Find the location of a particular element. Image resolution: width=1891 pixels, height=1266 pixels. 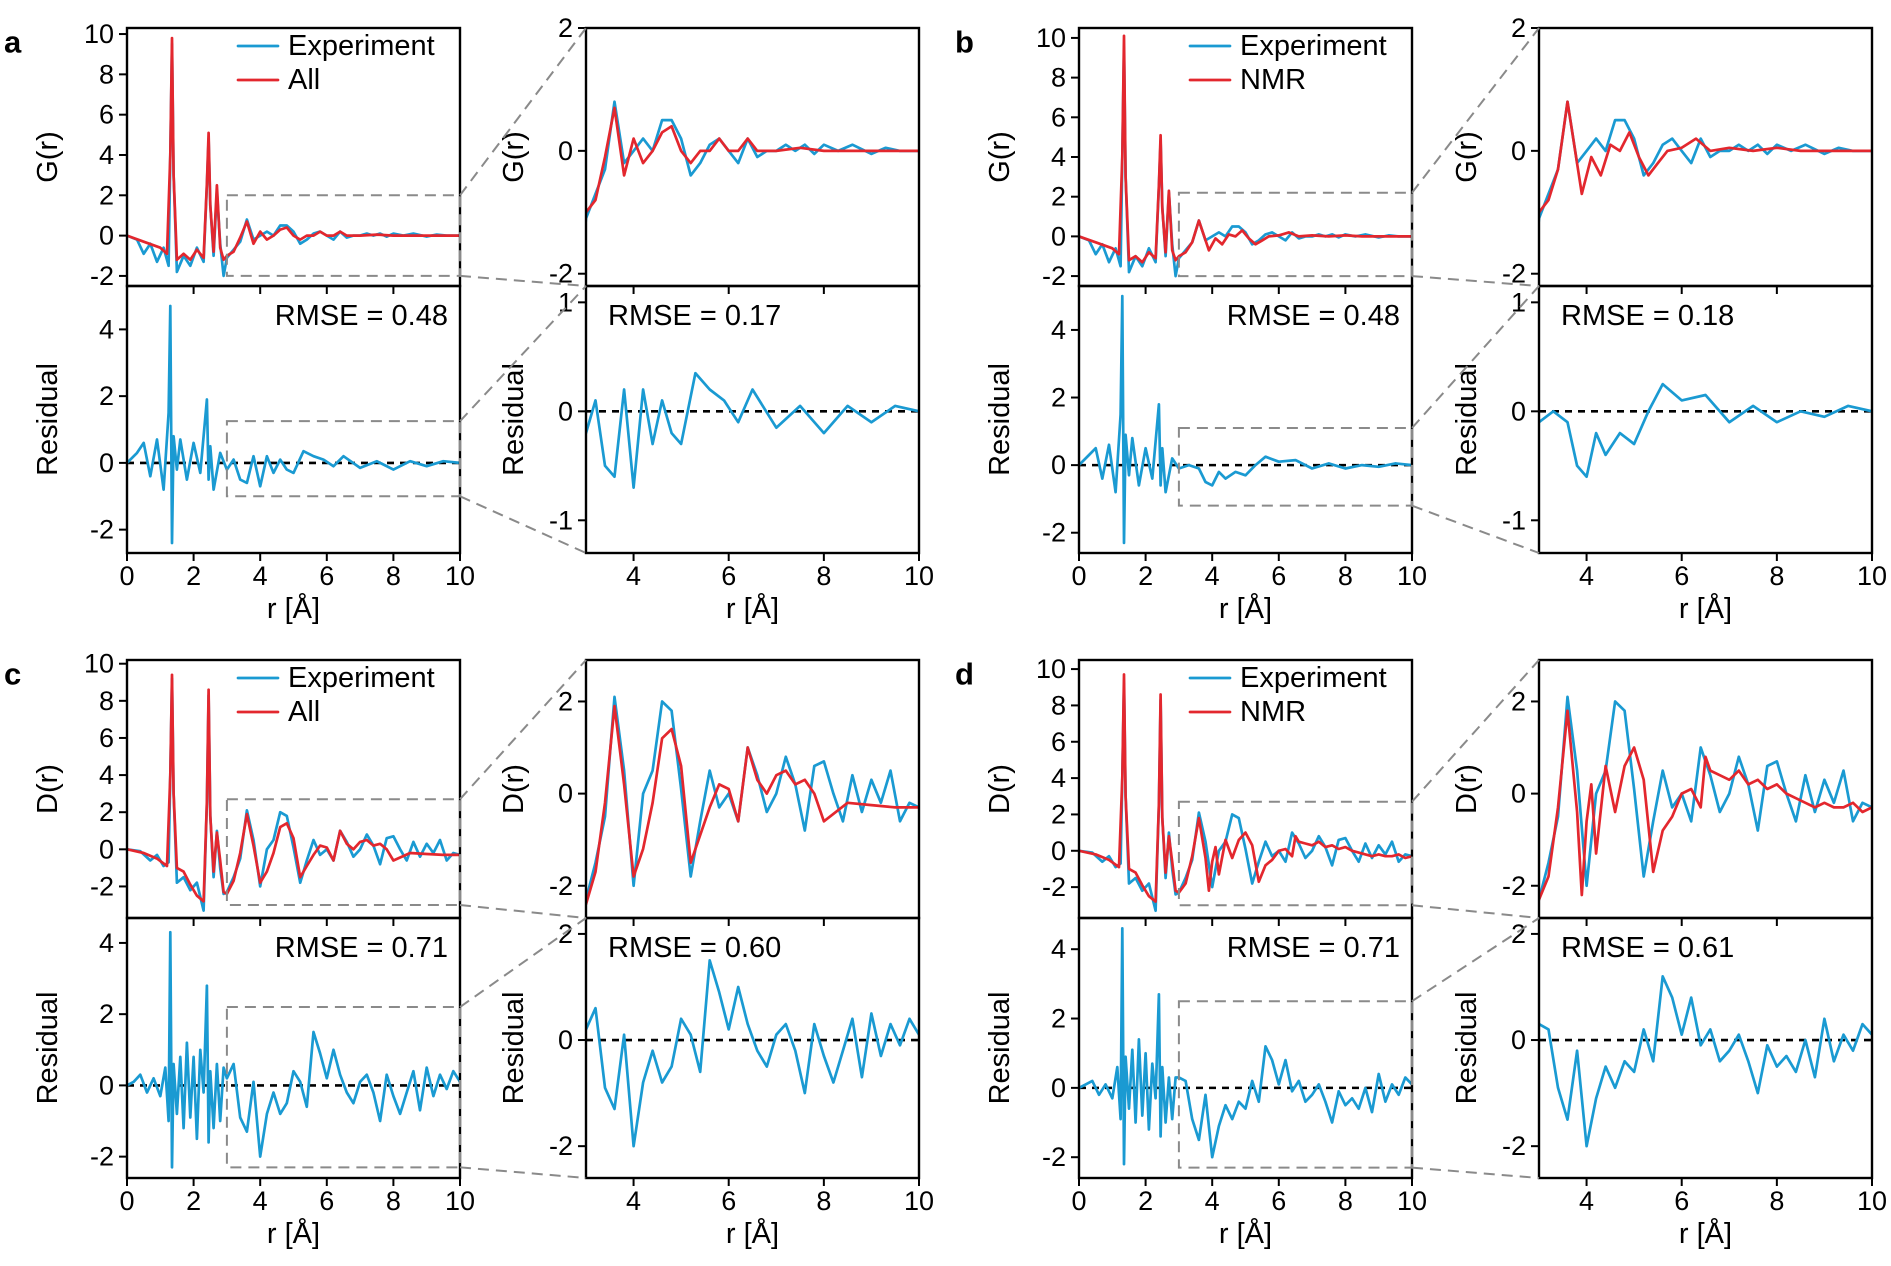

zoom-connector-top is located at coordinates (1475, 960).